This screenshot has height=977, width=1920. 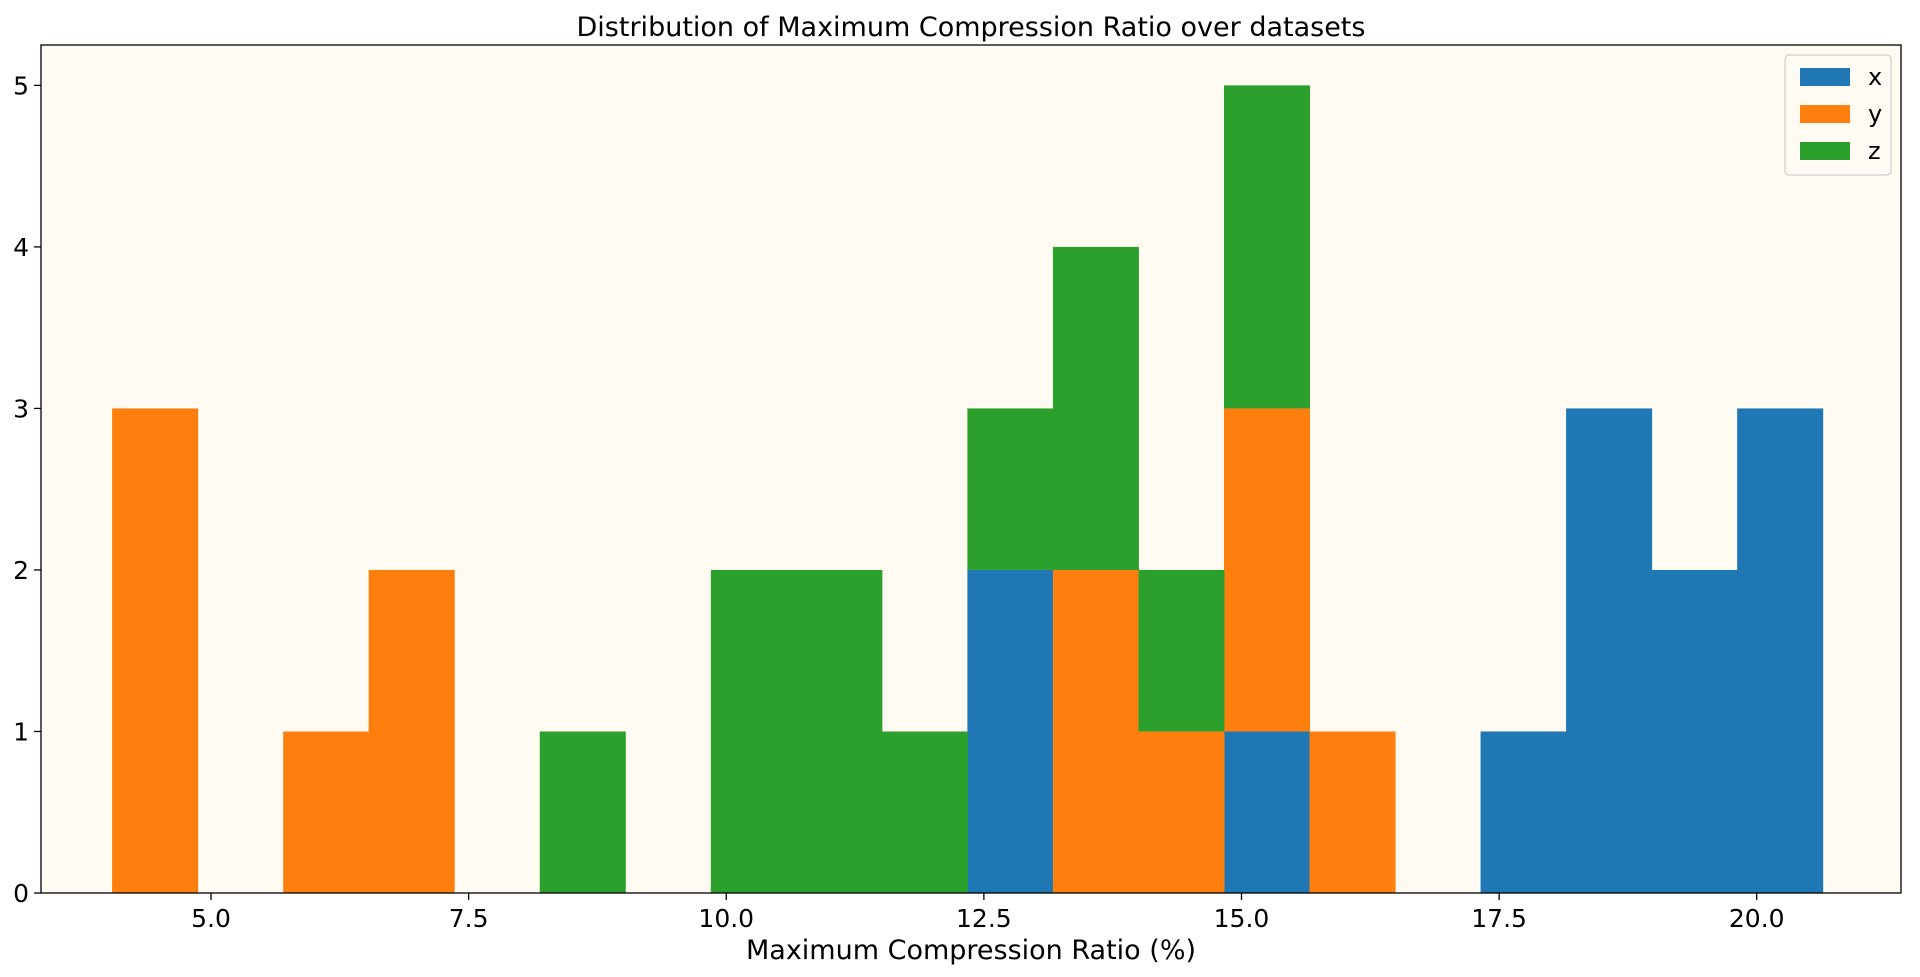 I want to click on y-axis-ticks: 0 1 2 3 4 5, so click(x=27, y=489).